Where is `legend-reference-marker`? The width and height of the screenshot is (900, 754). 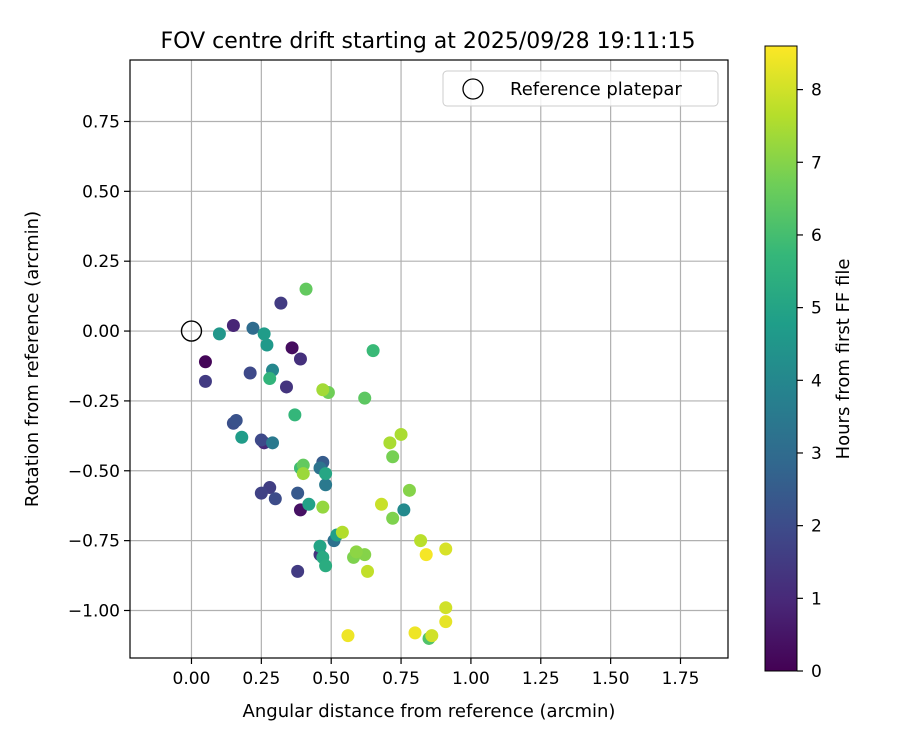 legend-reference-marker is located at coordinates (473, 89).